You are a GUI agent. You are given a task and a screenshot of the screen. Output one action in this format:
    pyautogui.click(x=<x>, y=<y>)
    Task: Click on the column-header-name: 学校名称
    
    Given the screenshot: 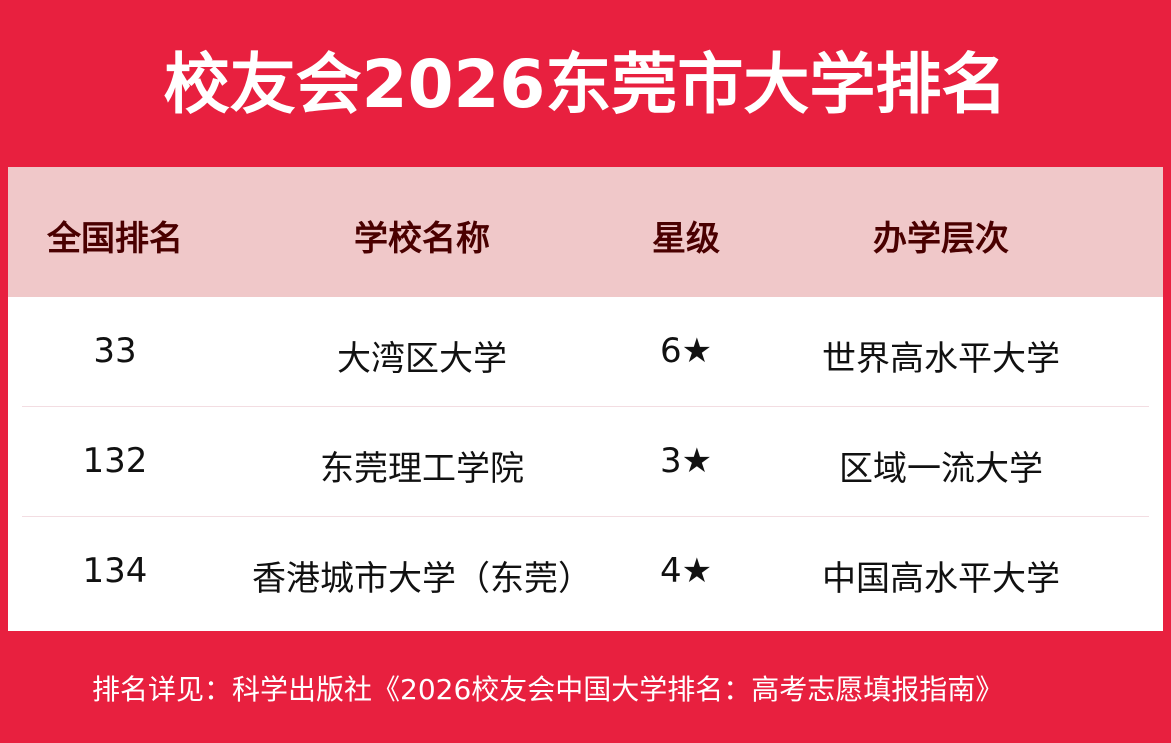 What is the action you would take?
    pyautogui.click(x=422, y=239)
    